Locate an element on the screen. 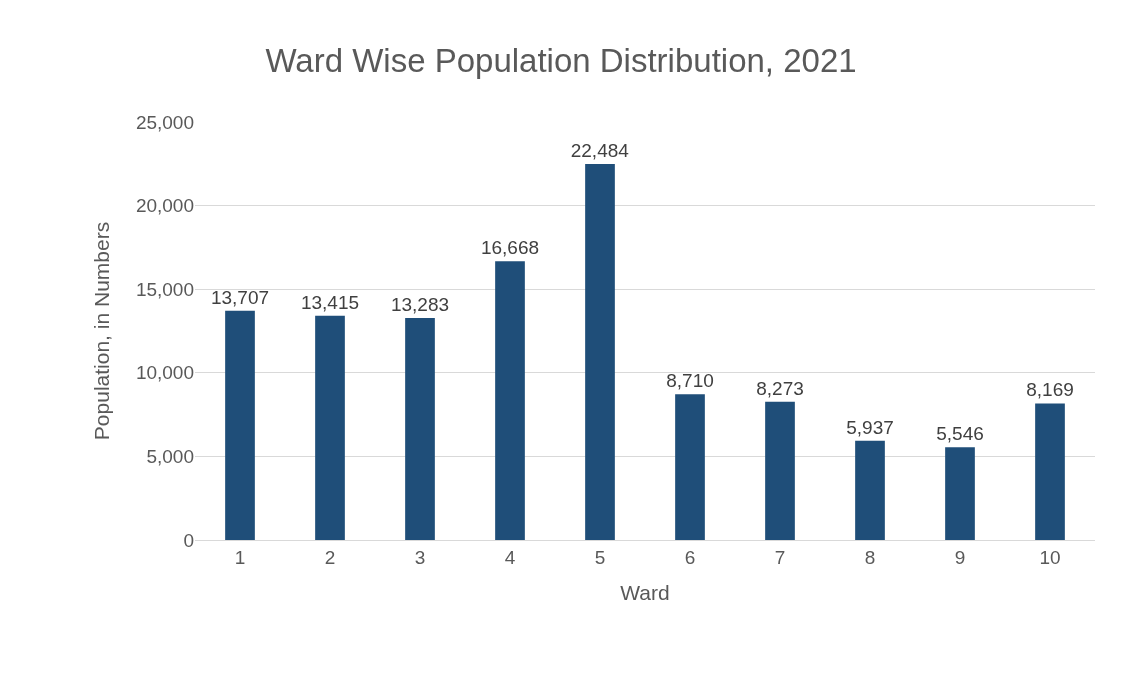  x-tick-label: 9 is located at coordinates (960, 557).